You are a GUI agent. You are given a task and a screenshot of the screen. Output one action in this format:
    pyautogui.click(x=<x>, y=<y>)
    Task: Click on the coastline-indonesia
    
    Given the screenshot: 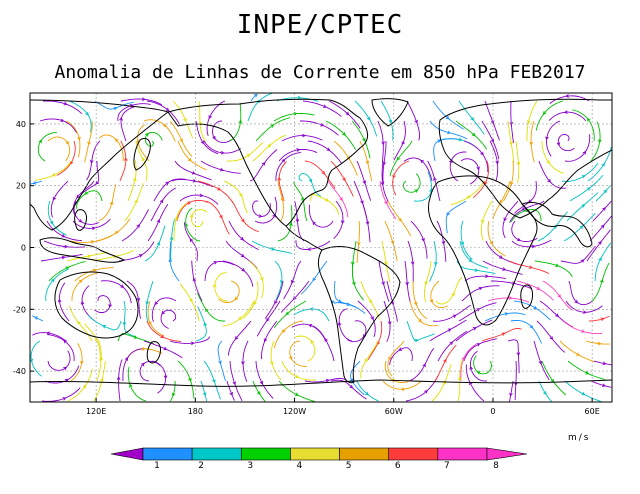 What is the action you would take?
    pyautogui.click(x=82, y=250)
    